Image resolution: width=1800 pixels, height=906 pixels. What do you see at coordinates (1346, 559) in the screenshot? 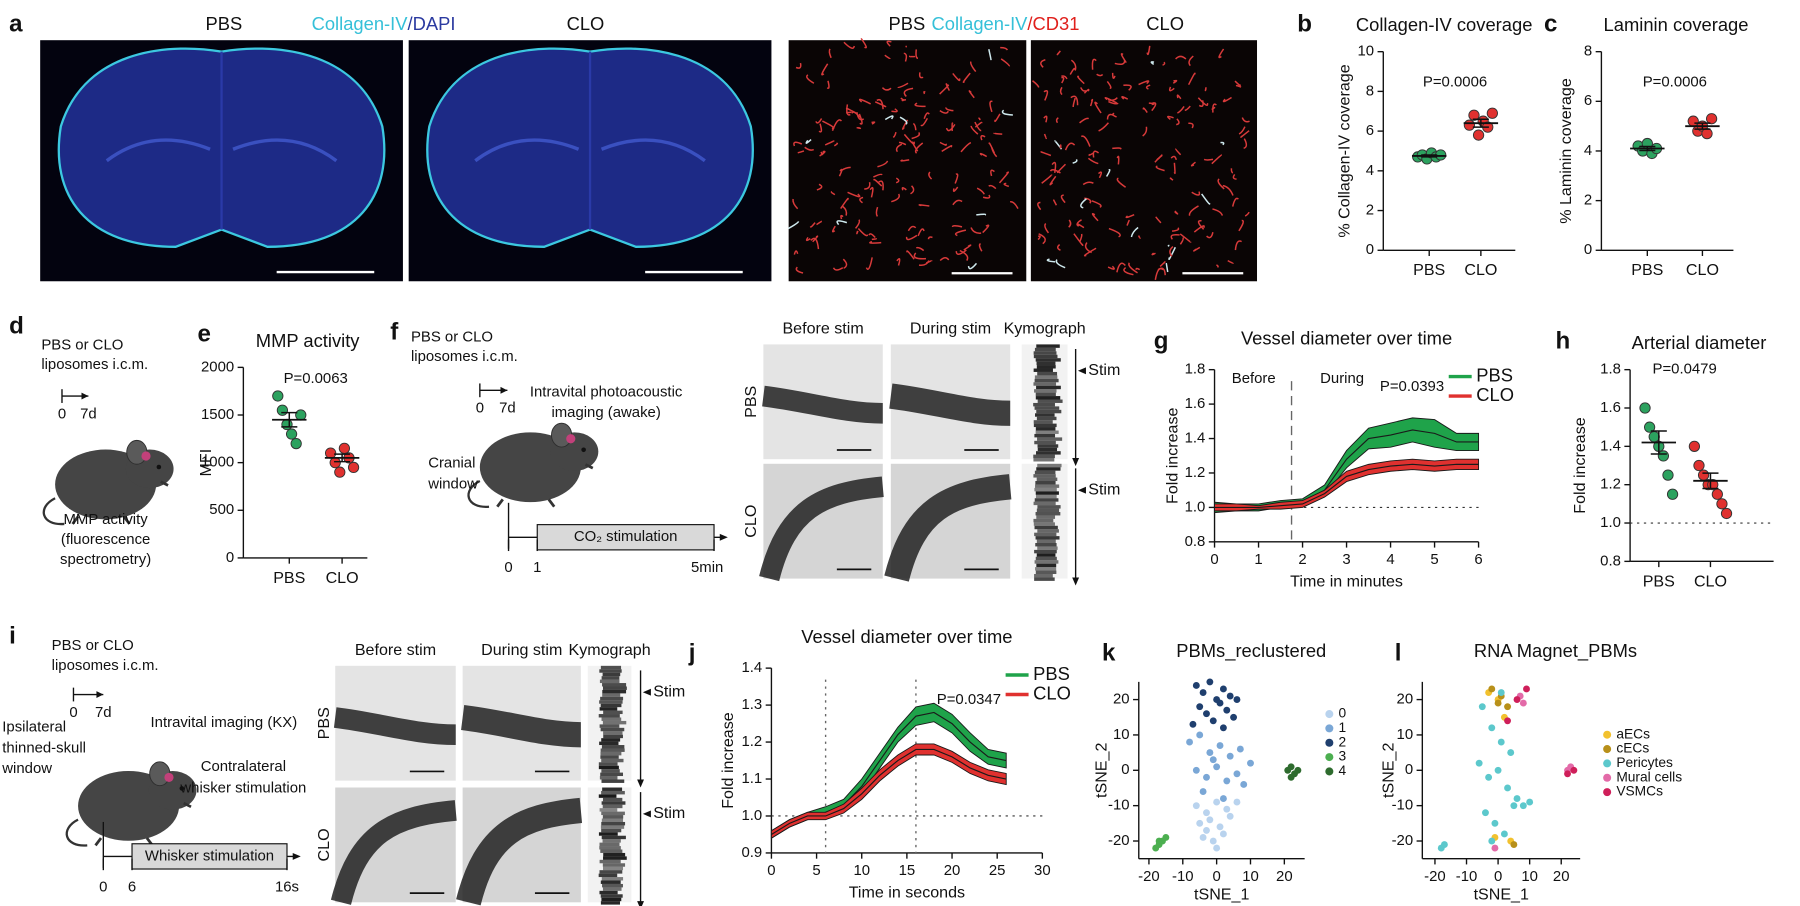
I see `x-tick-label: 3` at bounding box center [1346, 559].